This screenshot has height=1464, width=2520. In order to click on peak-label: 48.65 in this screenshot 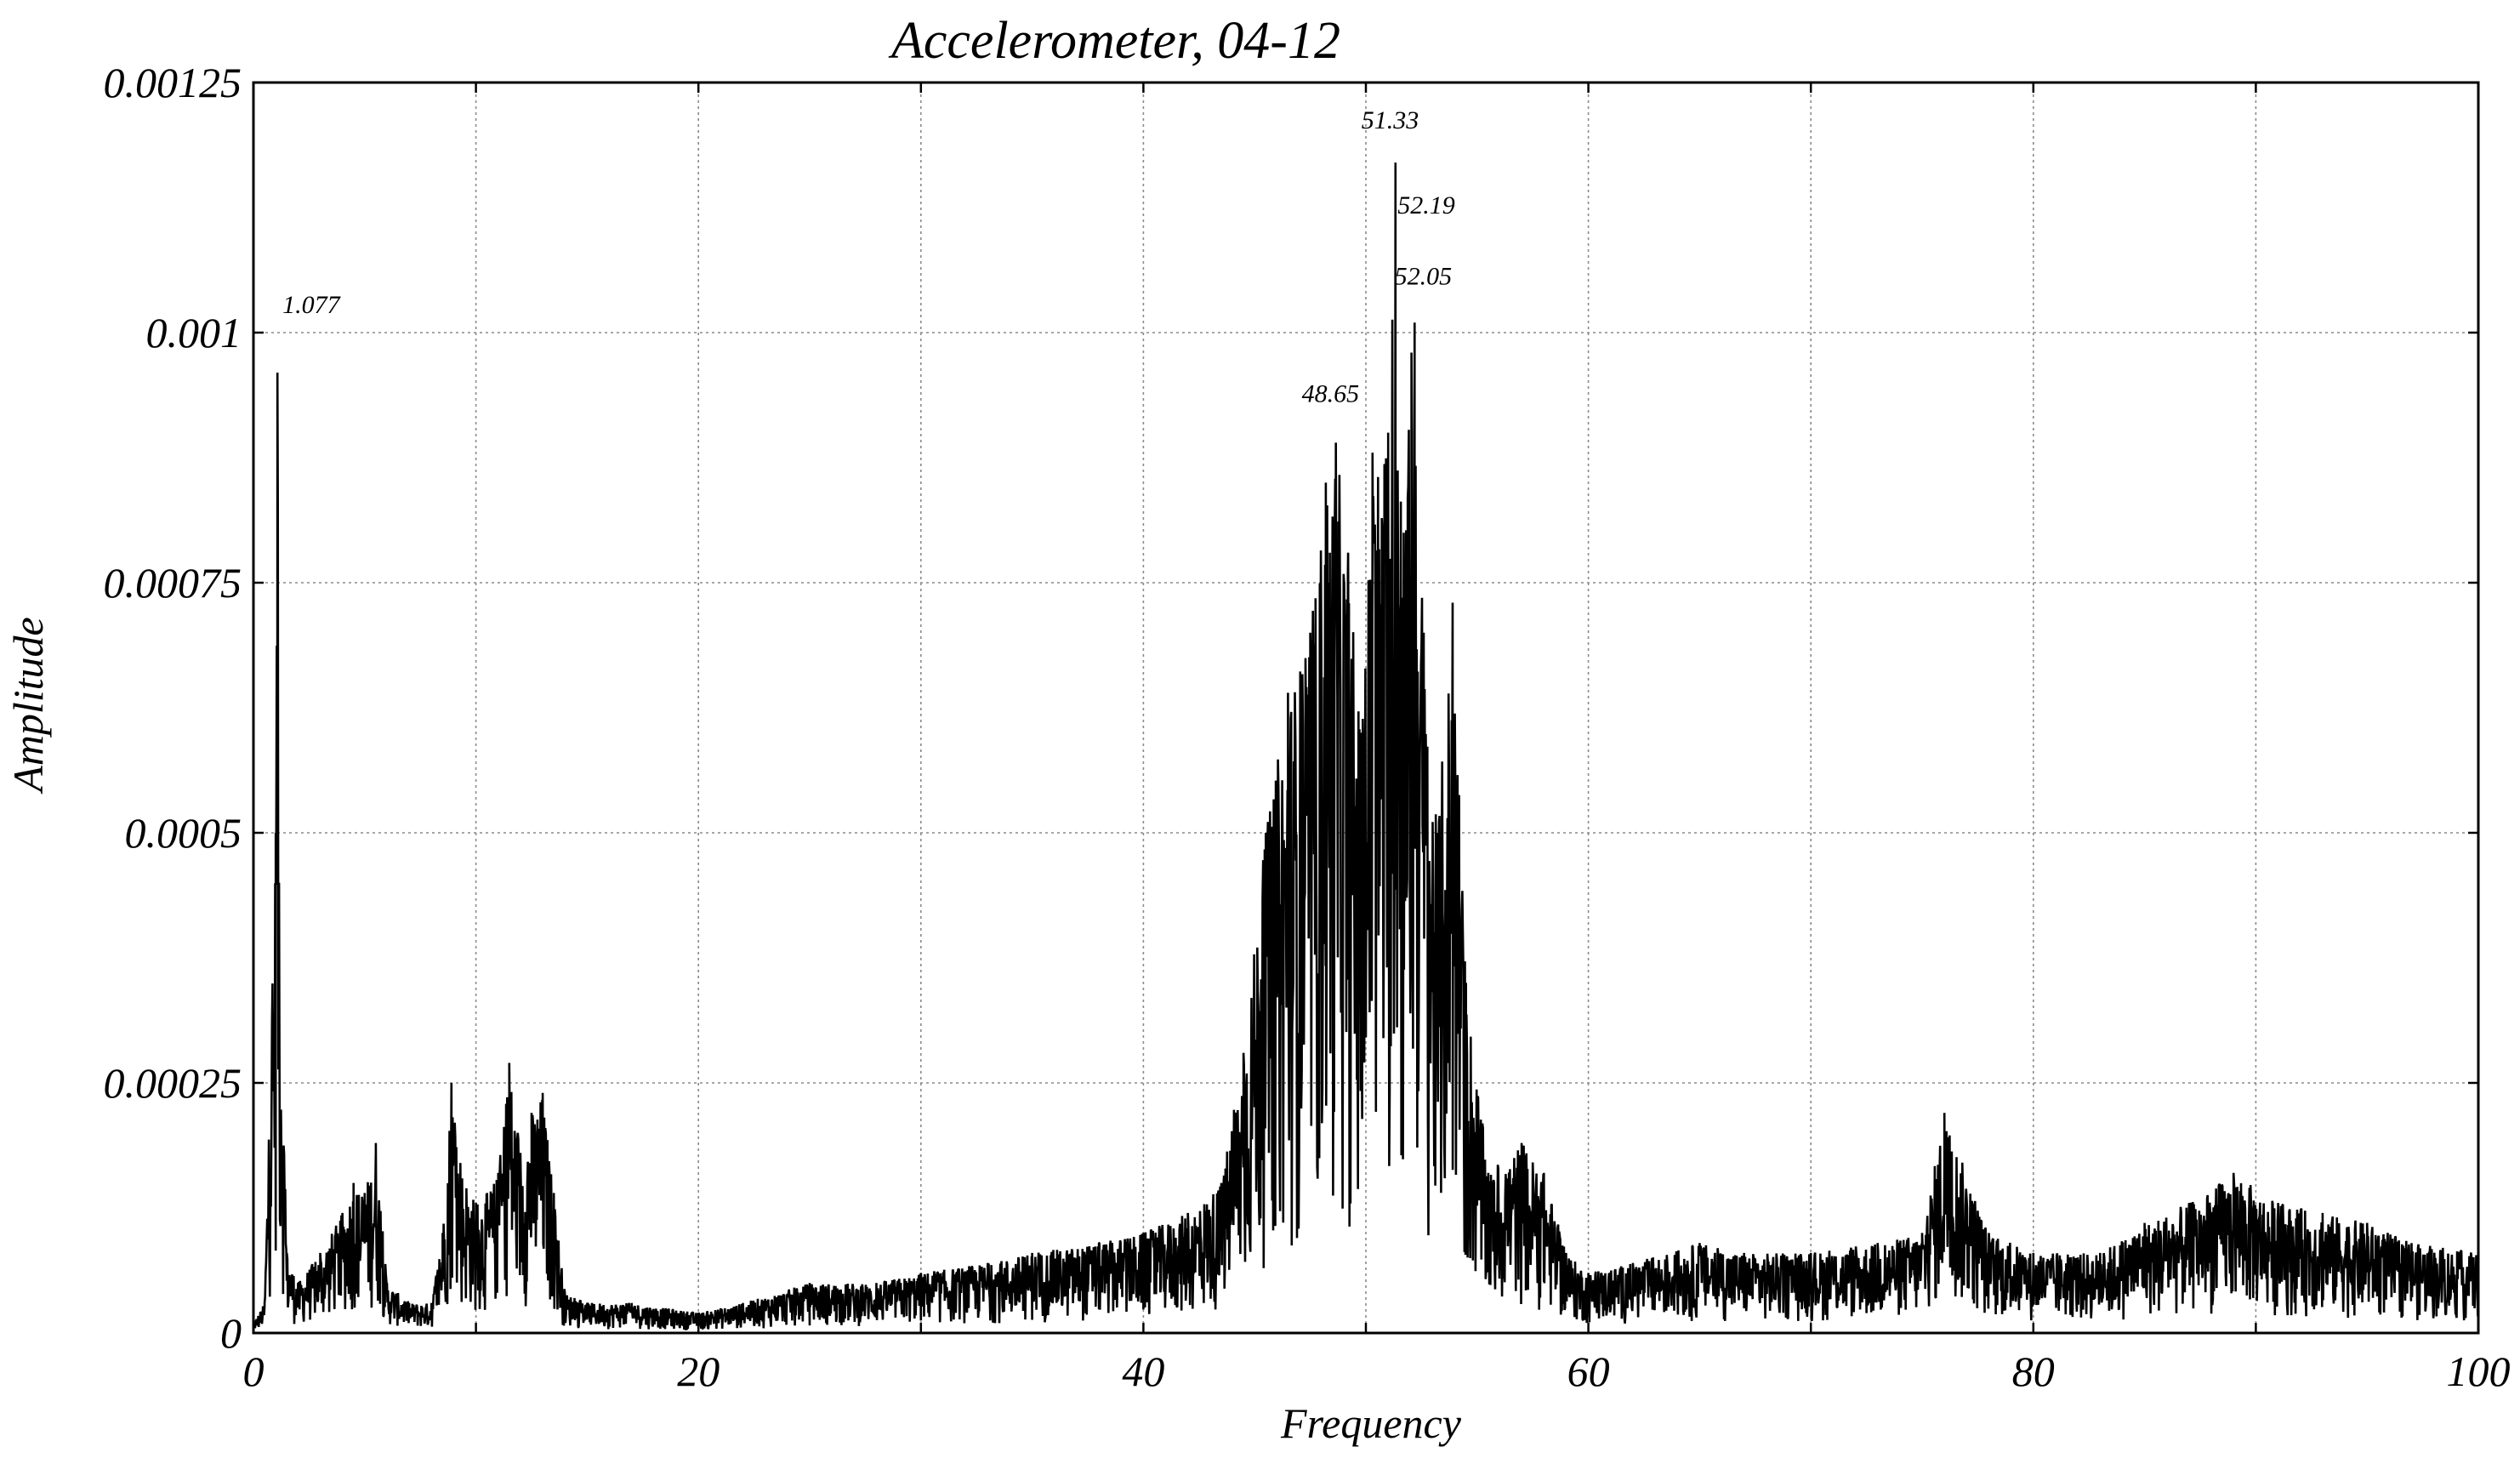, I will do `click(1331, 393)`.